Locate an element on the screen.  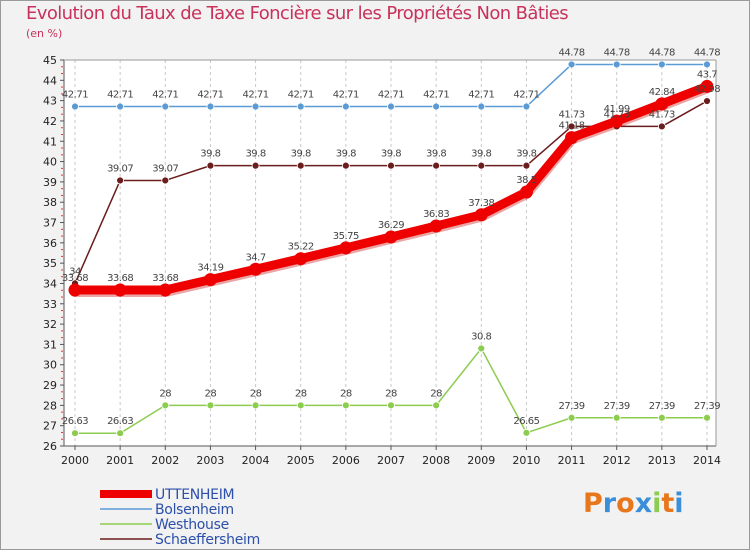
westhouse-point-2003 is located at coordinates (210, 405).